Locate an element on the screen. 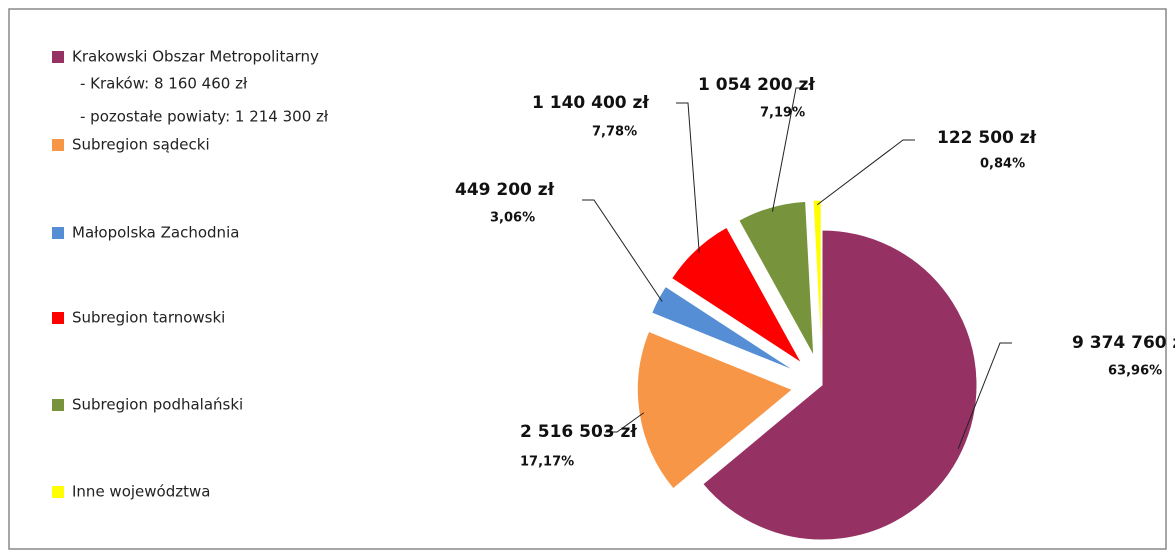  value-label: 1 140 400 zł is located at coordinates (590, 103).